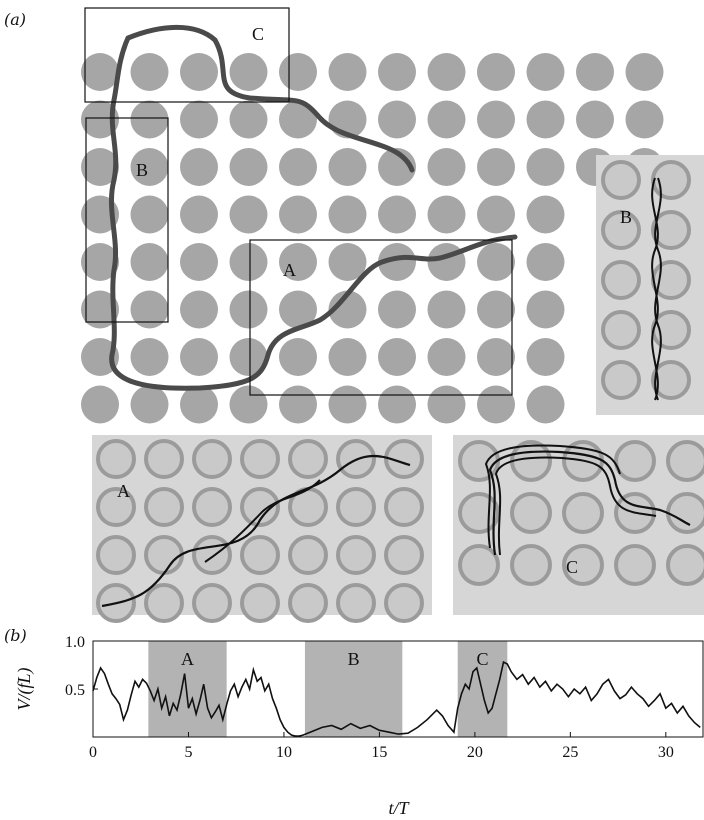 The height and width of the screenshot is (820, 704). I want to click on x-tick-label: 30, so click(666, 752).